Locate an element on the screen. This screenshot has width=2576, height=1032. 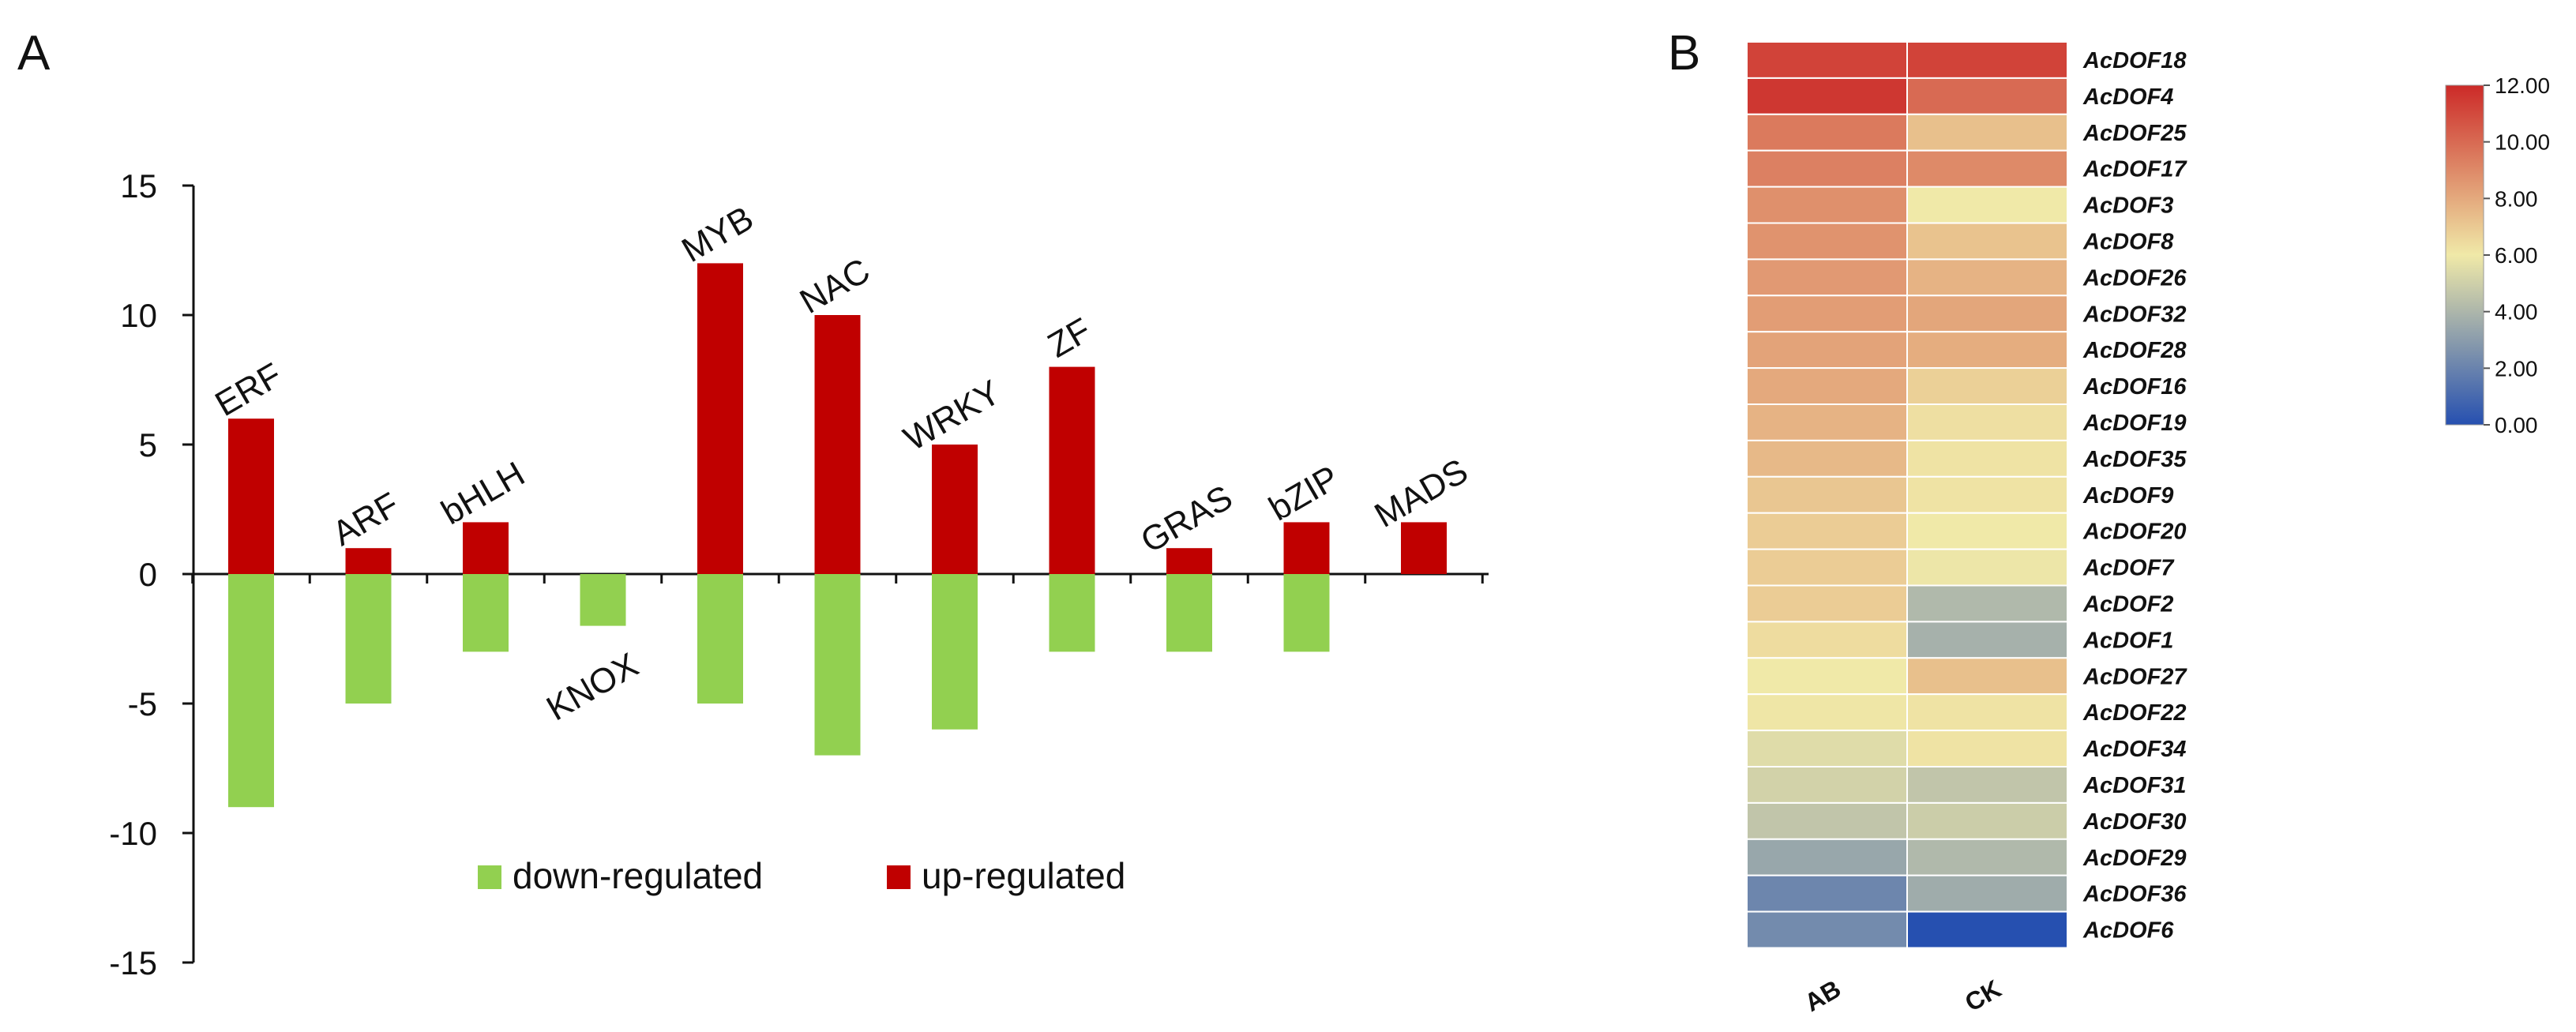
bar-up-GRAS is located at coordinates (1189, 561).